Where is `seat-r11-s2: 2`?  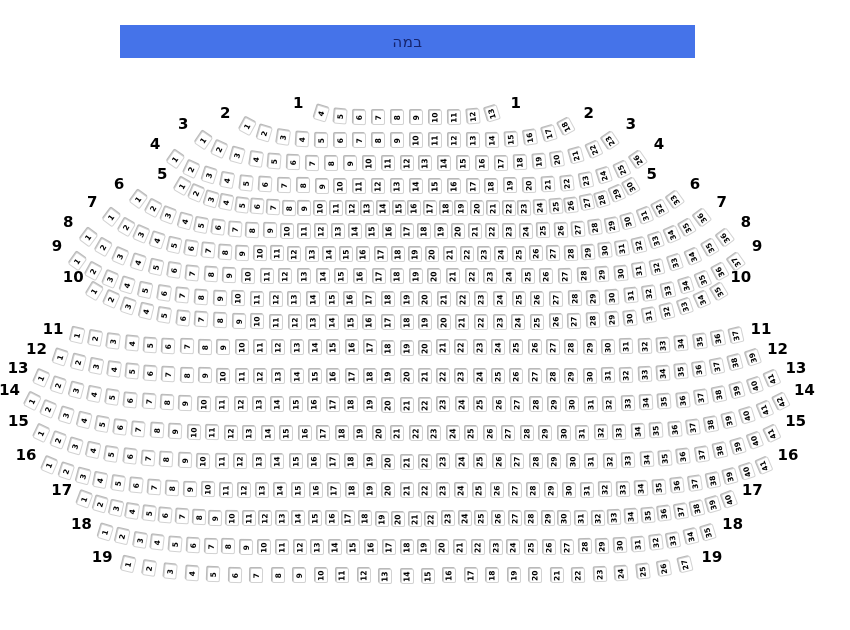
seat-r11-s2: 2 is located at coordinates (96, 339).